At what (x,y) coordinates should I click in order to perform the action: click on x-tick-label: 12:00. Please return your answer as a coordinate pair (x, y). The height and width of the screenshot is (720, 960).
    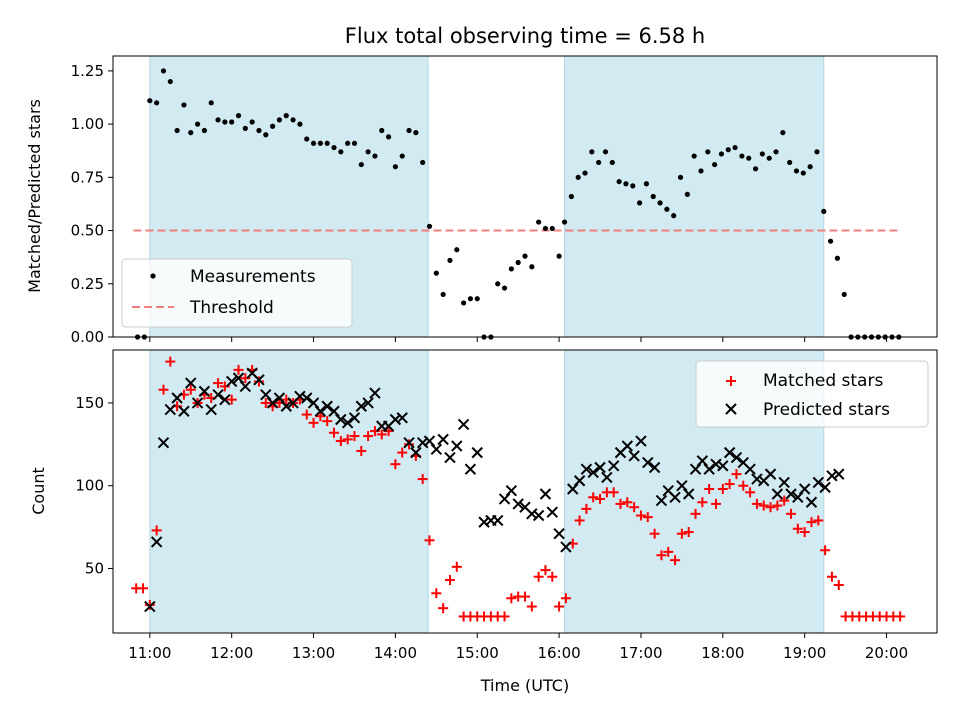
    Looking at the image, I should click on (231, 653).